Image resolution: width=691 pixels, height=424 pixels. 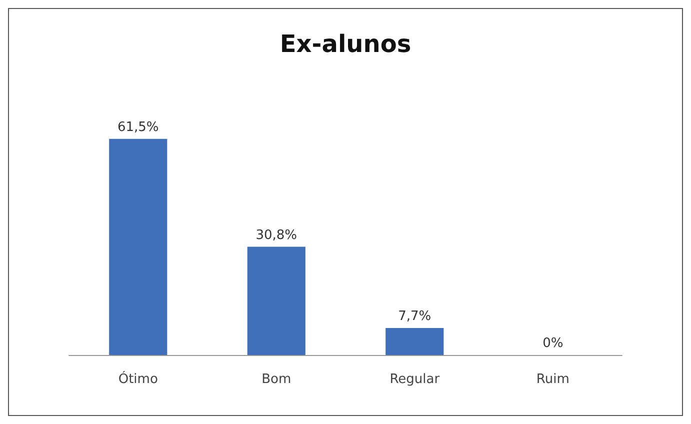 I want to click on data-label: 0%, so click(x=553, y=343).